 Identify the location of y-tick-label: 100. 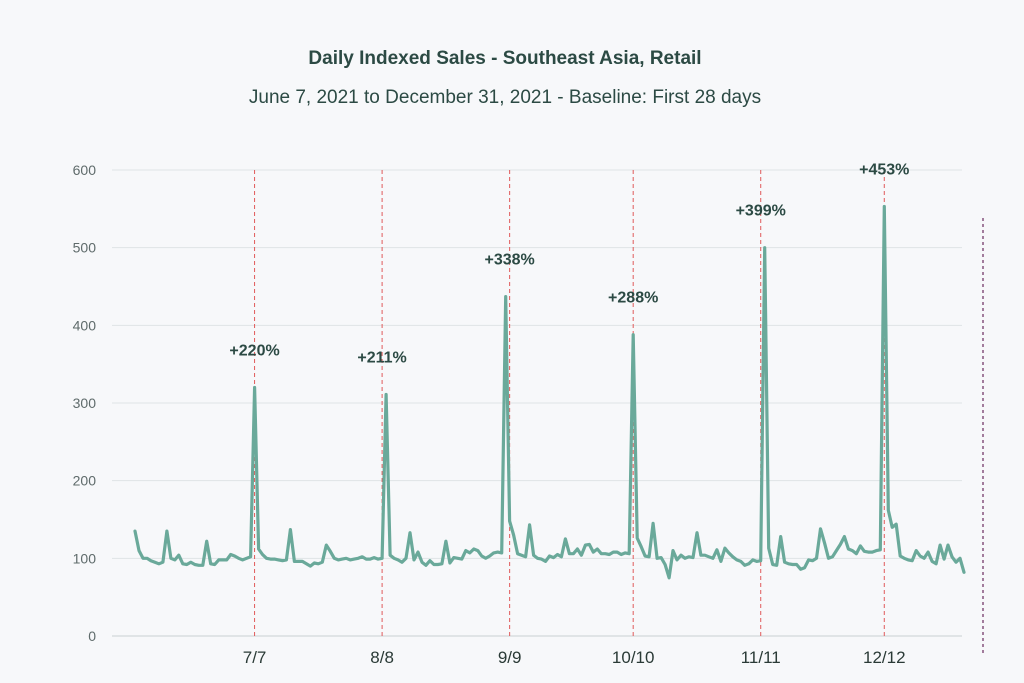
(85, 558).